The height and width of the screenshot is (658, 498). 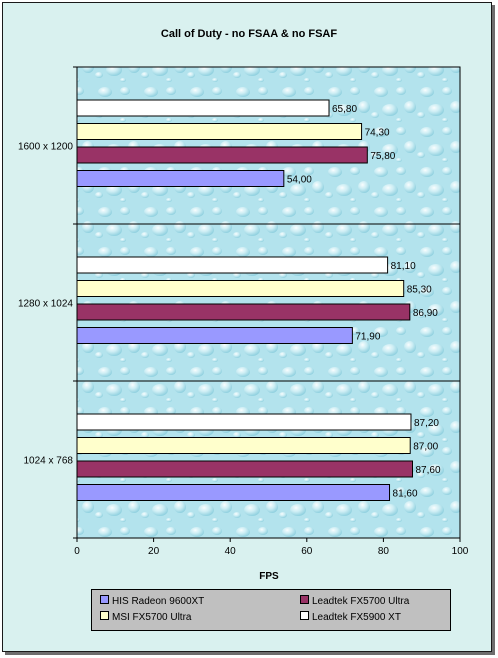 What do you see at coordinates (403, 266) in the screenshot?
I see `bar-value-label: 81,10` at bounding box center [403, 266].